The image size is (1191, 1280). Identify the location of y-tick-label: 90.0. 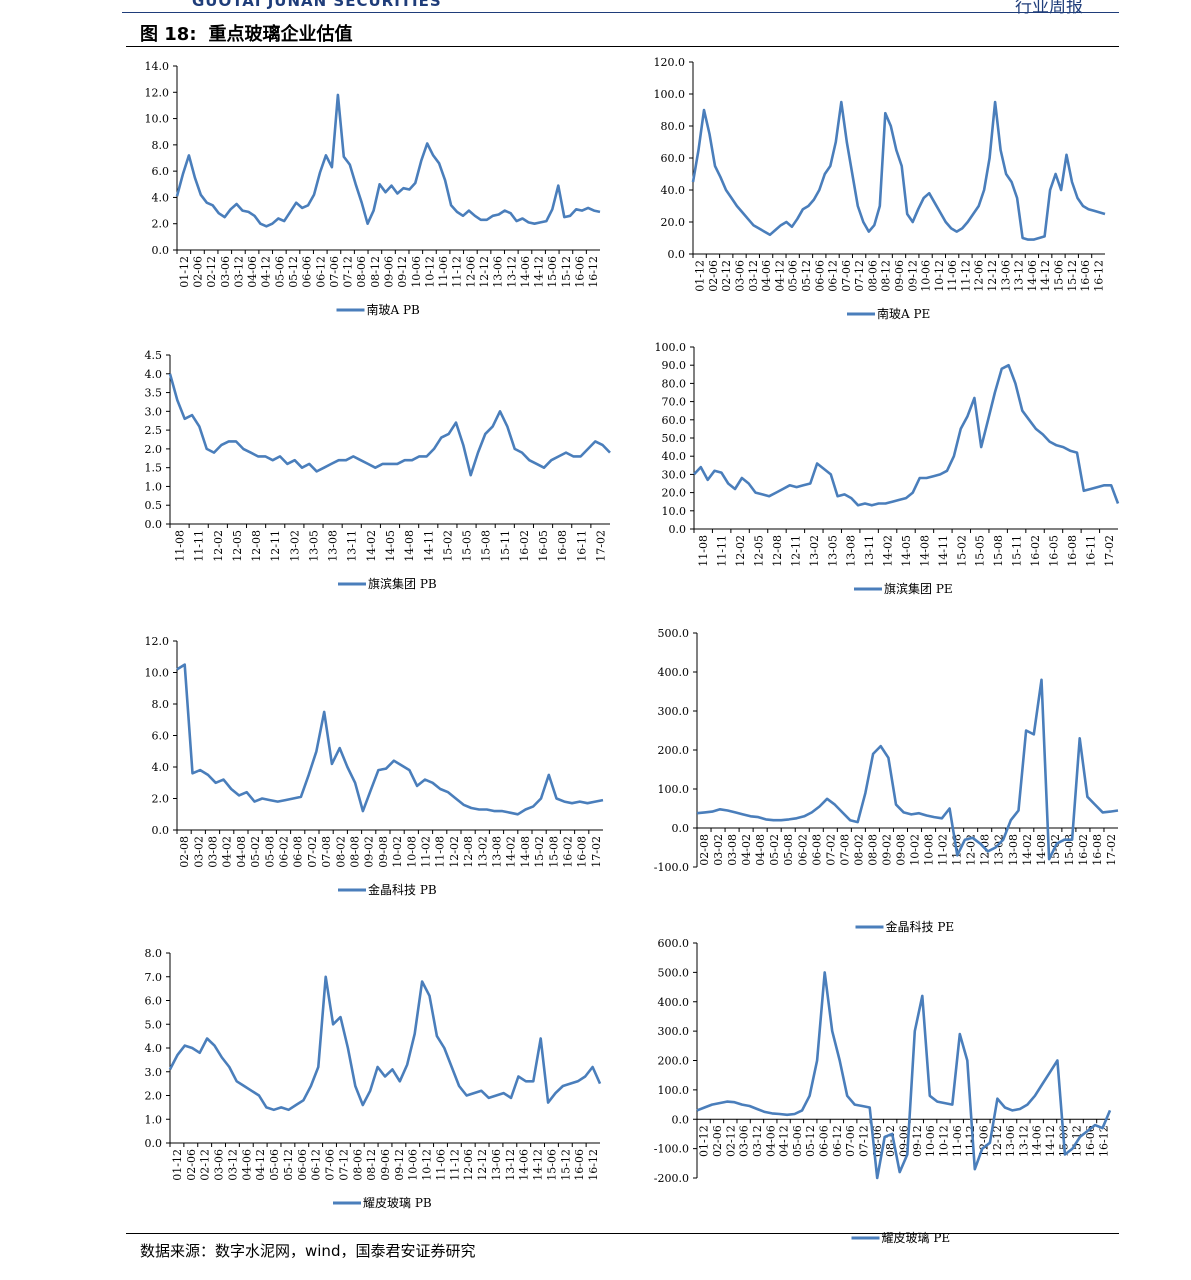
(674, 365).